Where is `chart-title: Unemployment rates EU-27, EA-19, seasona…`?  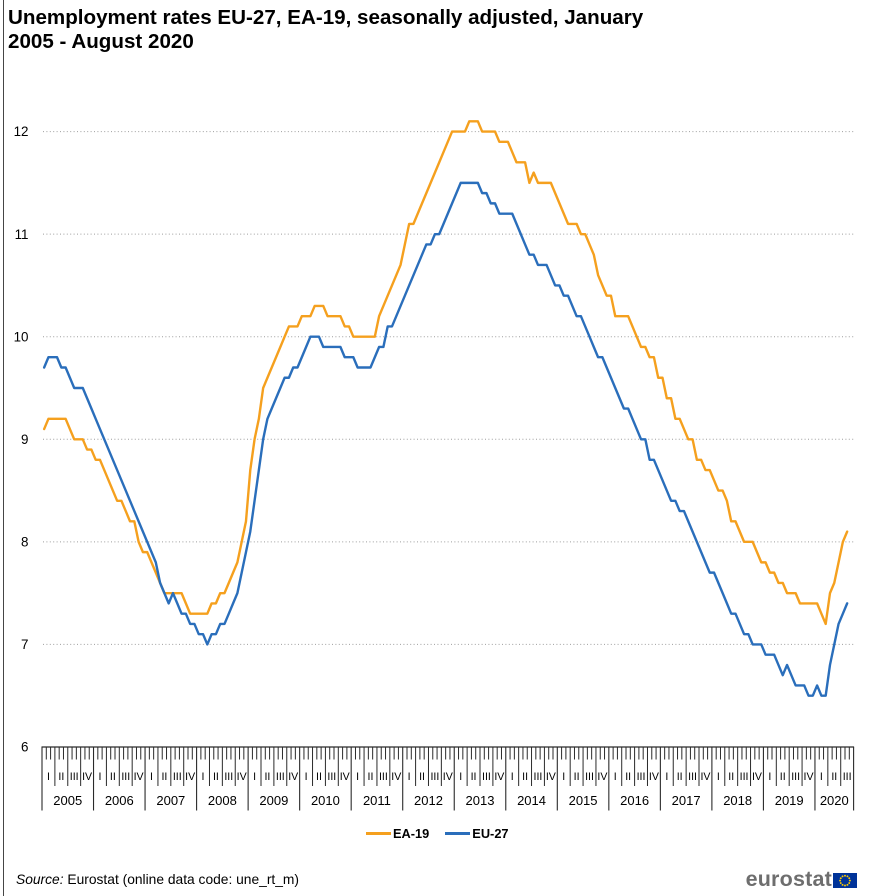
chart-title: Unemployment rates EU-27, EA-19, seasona… is located at coordinates (325, 30).